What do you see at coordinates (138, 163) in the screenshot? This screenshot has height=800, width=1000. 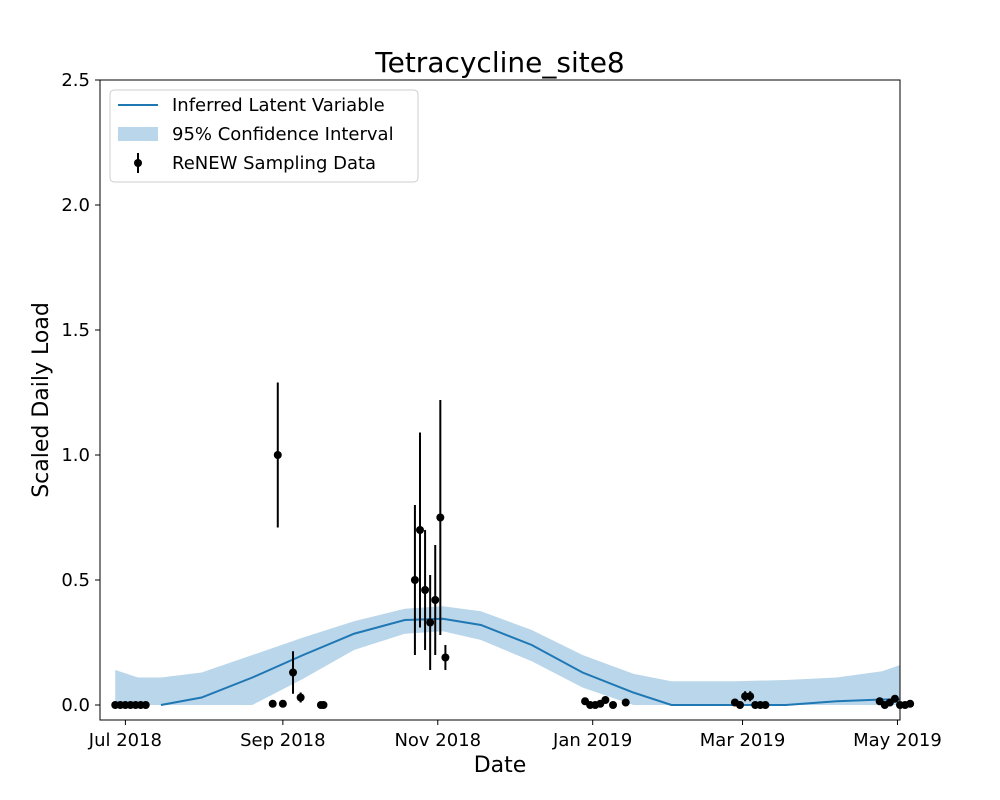 I see `legend-point-swatch` at bounding box center [138, 163].